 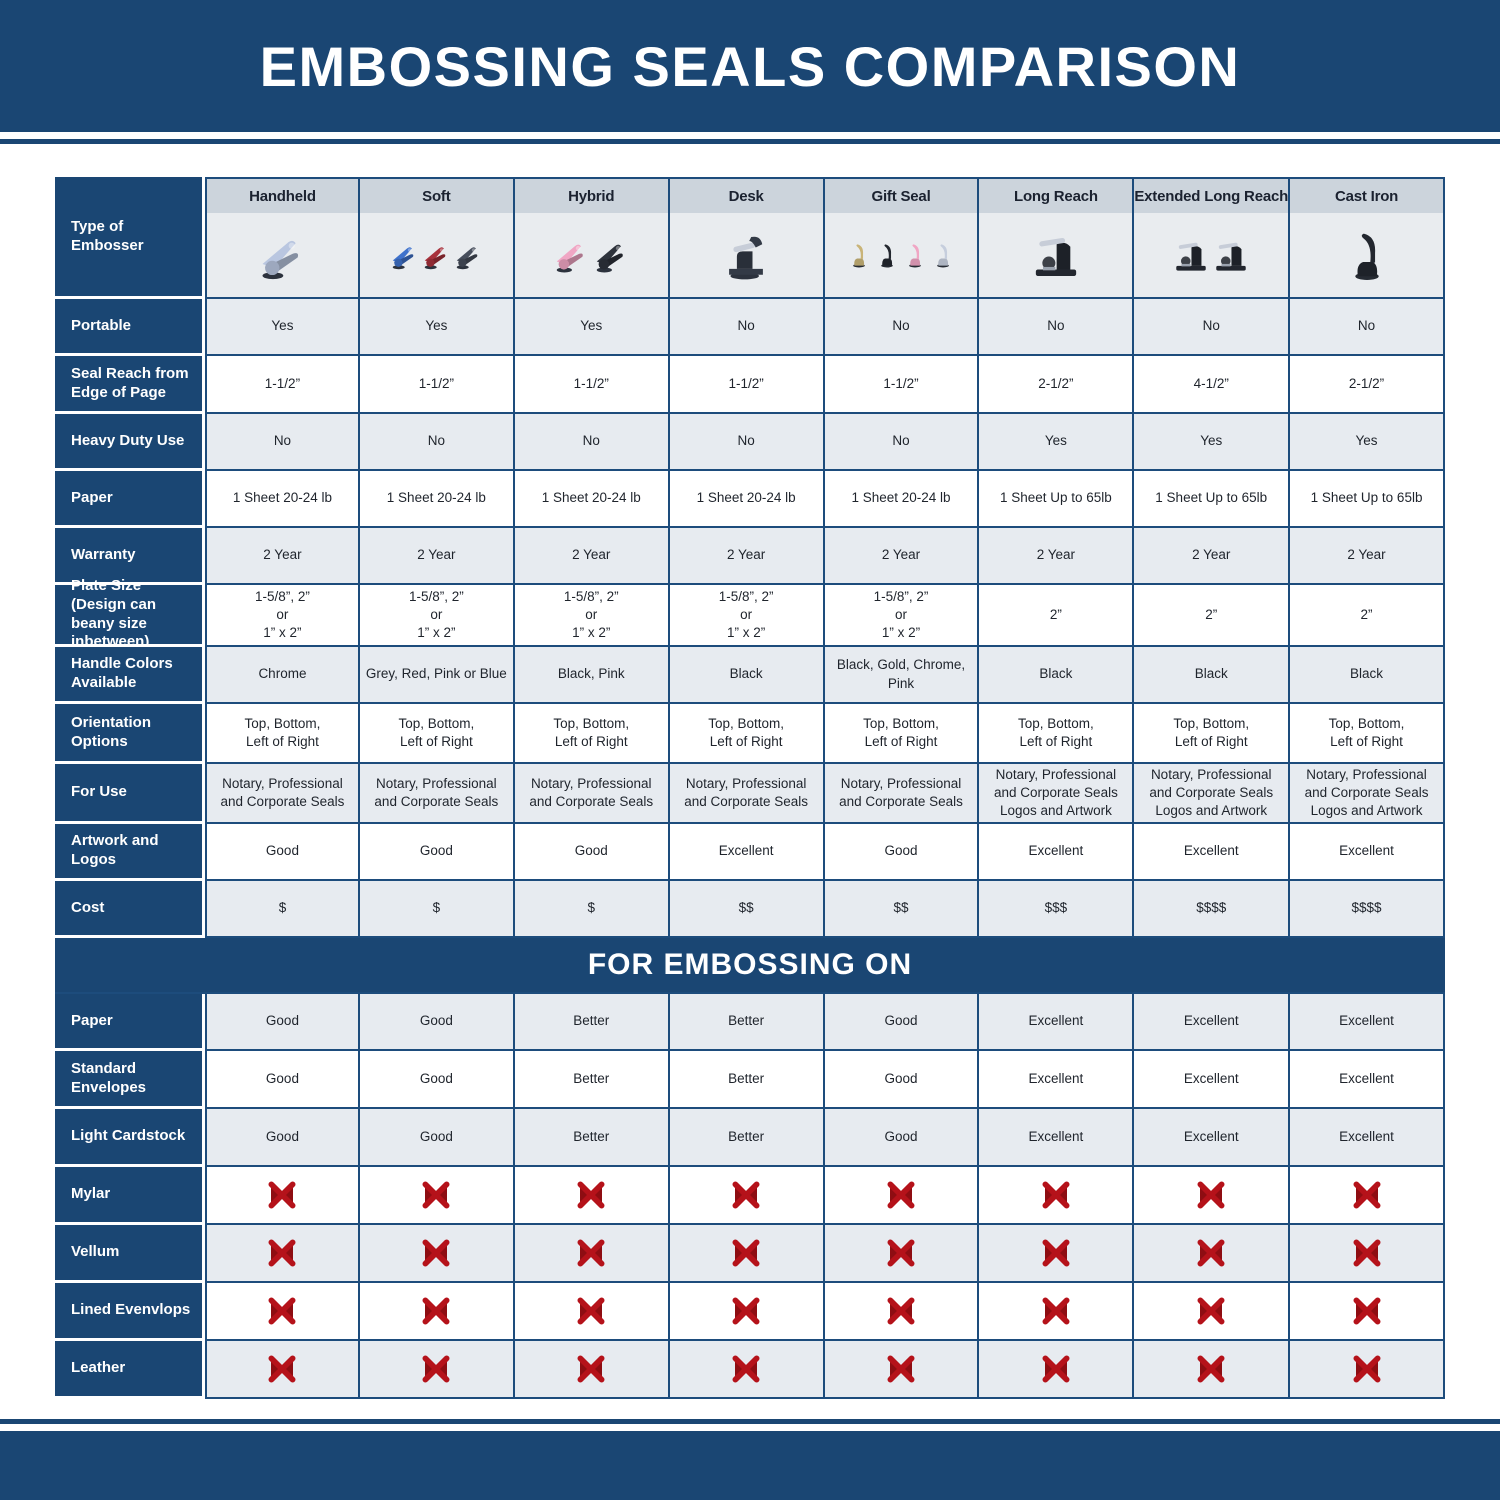 What do you see at coordinates (1057, 909) in the screenshot?
I see `table-cell: $$$` at bounding box center [1057, 909].